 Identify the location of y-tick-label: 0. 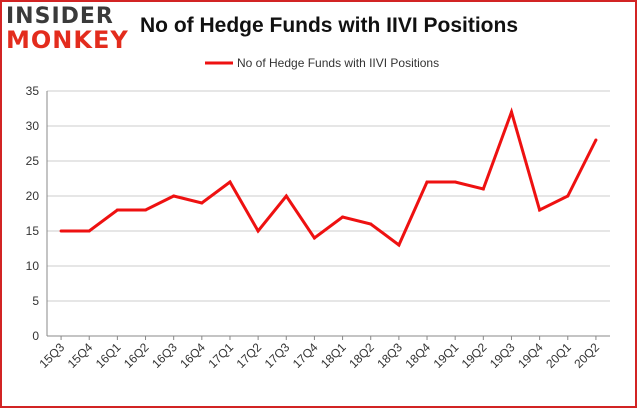
(35, 336).